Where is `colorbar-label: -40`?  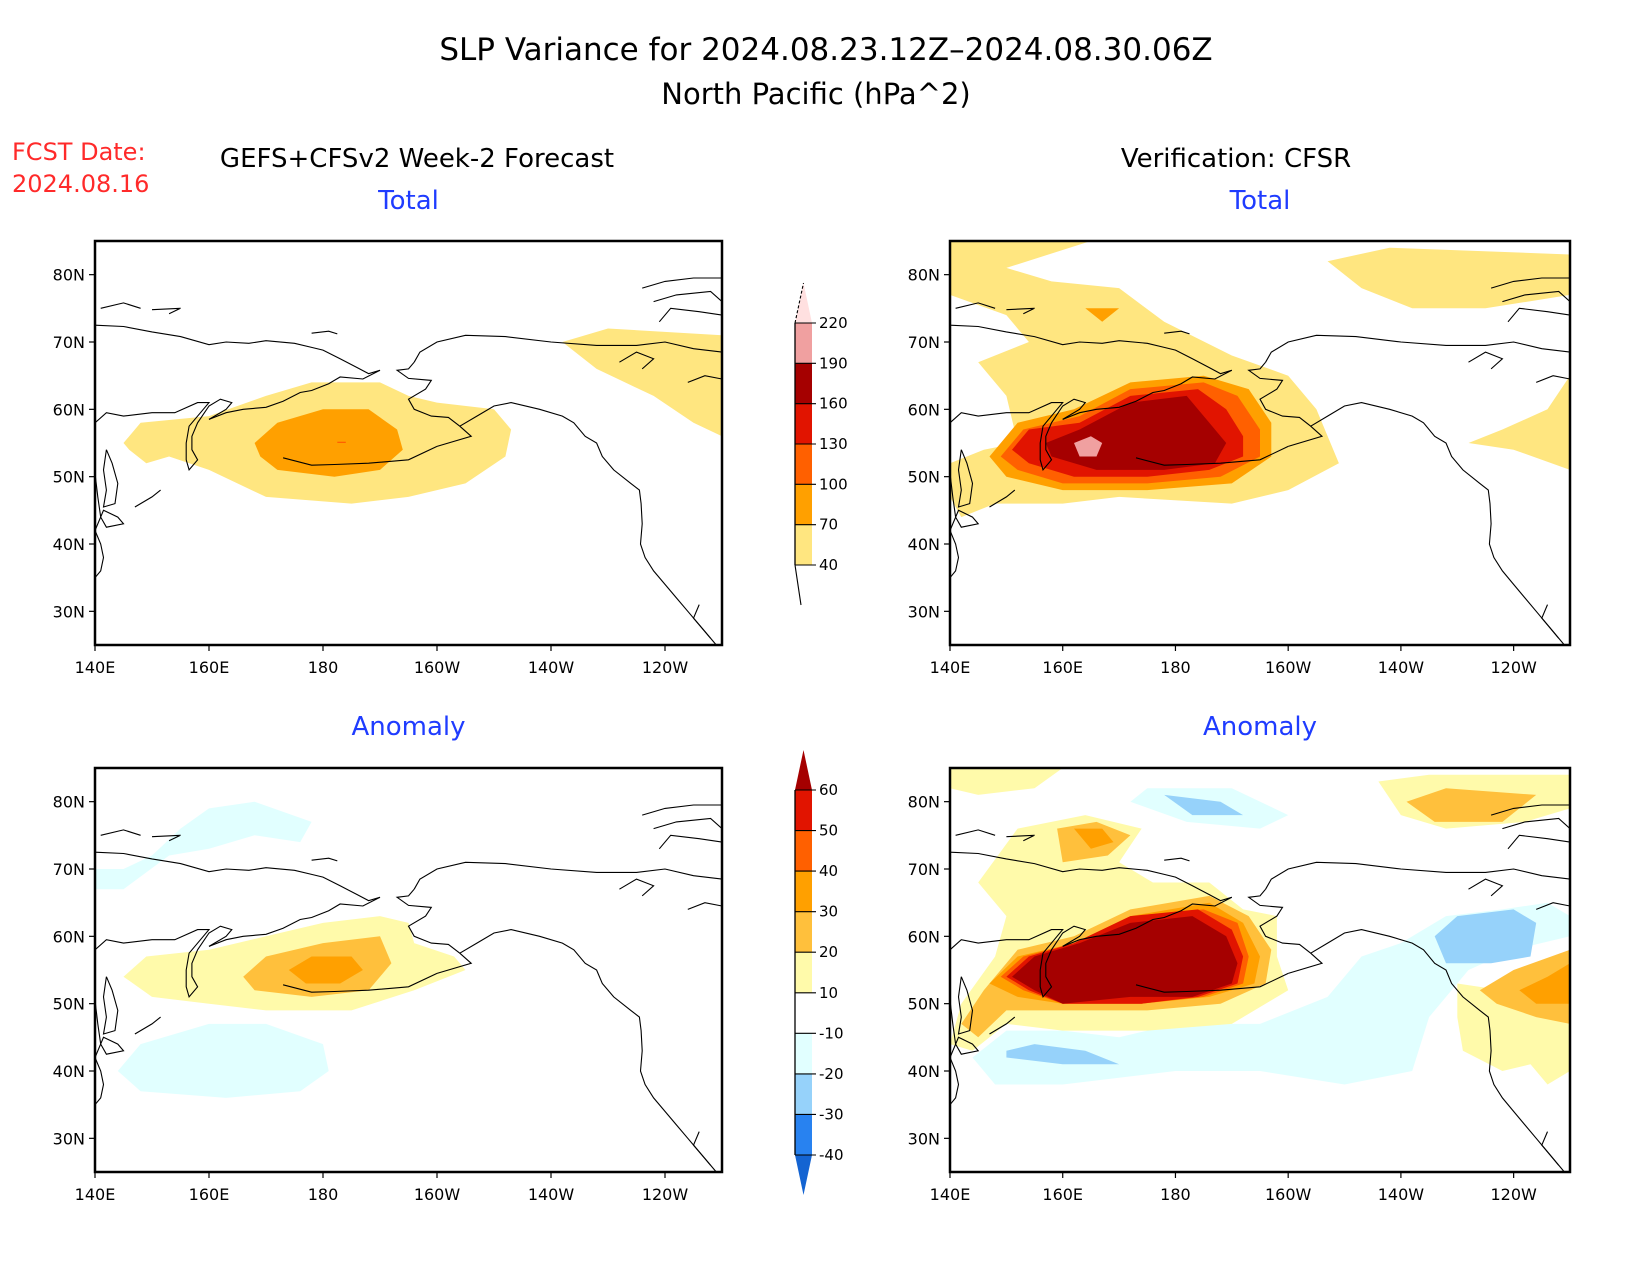 colorbar-label: -40 is located at coordinates (831, 1155).